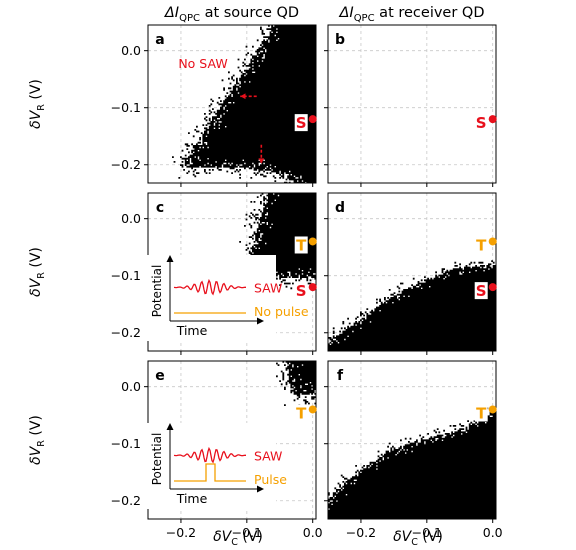 The image size is (576, 550). I want to click on inset-c: Potential Time SAW No pulse, so click(224, 298).